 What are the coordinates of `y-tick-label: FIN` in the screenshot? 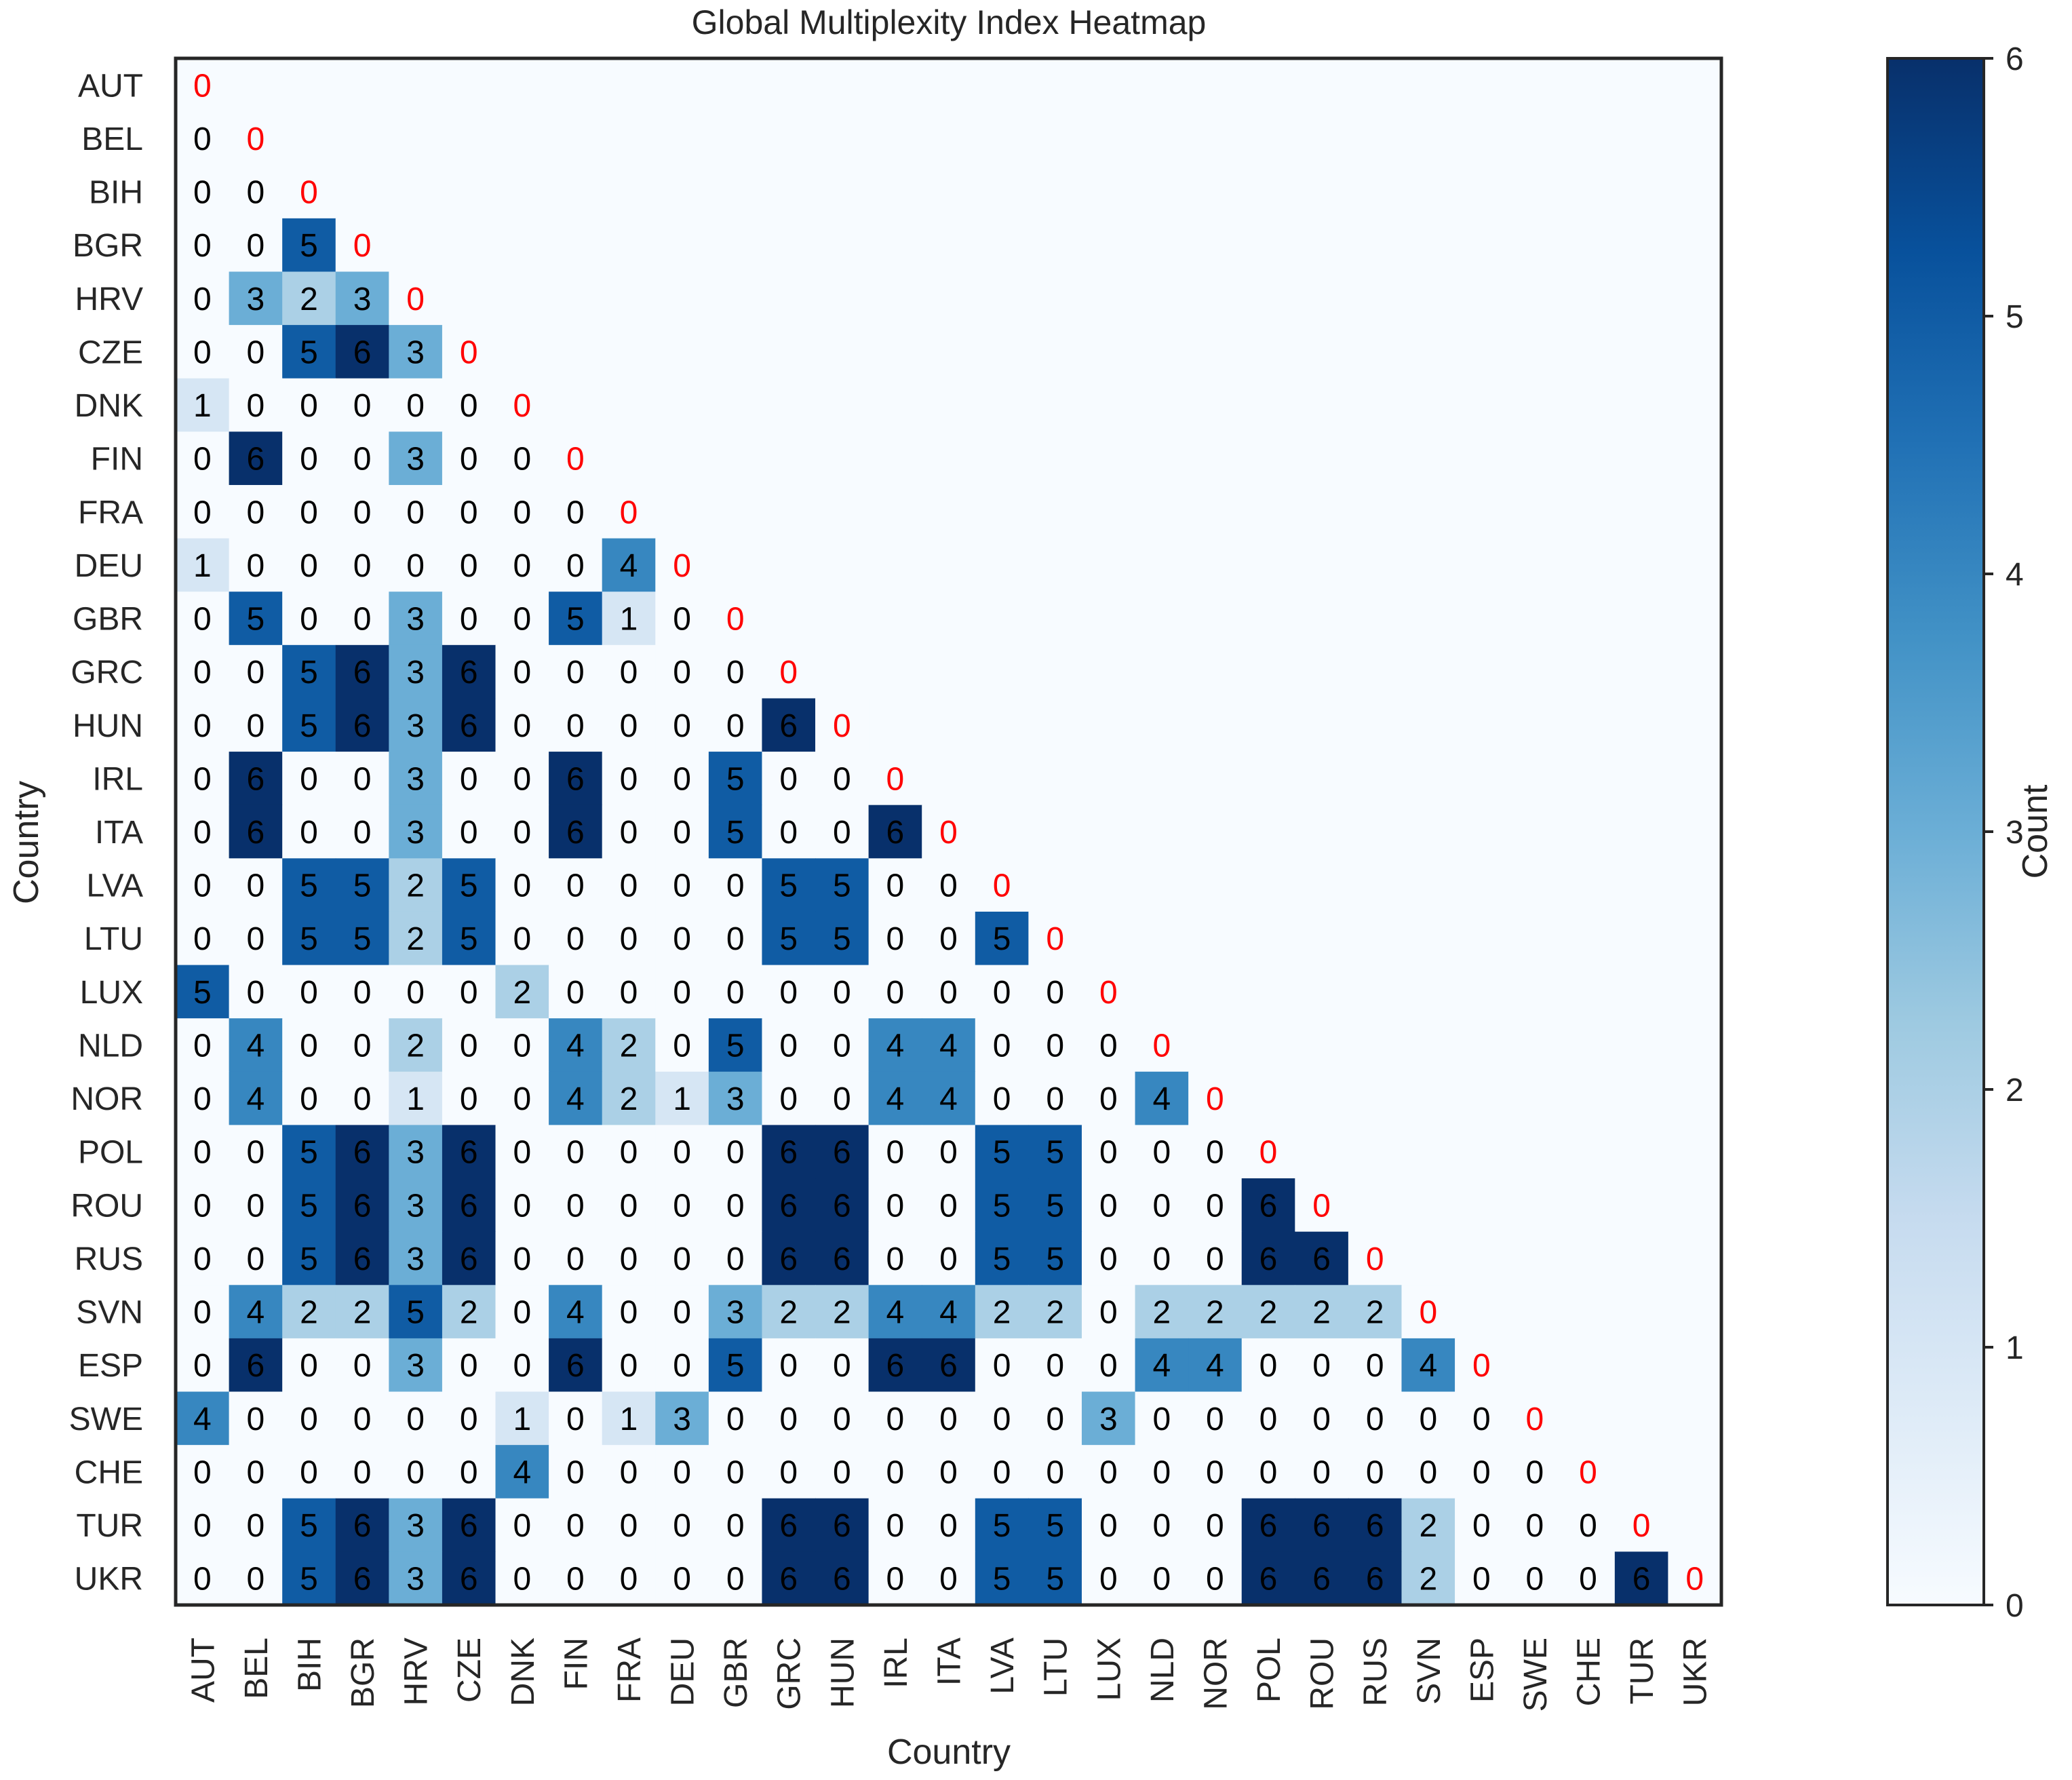 It's located at (117, 460).